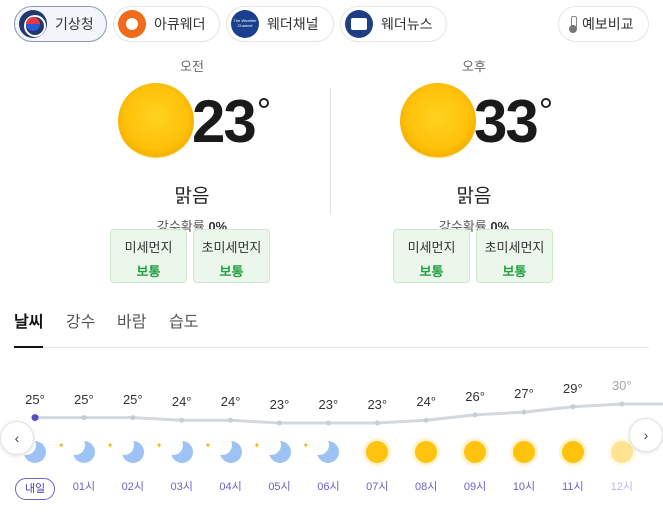  I want to click on accuweather-logo-icon, so click(132, 24).